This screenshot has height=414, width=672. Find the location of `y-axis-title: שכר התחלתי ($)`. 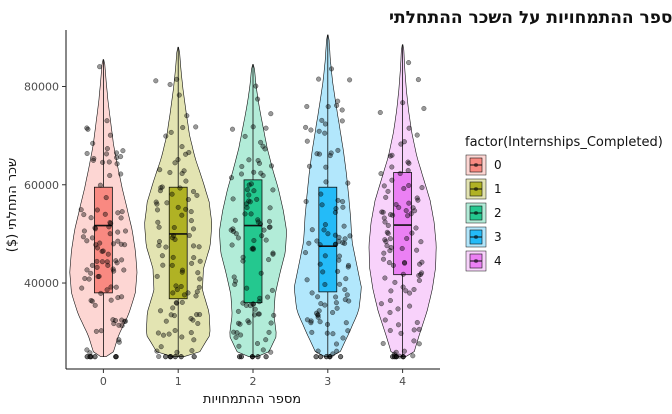

y-axis-title: שכר התחלתי ($) is located at coordinates (12, 205).